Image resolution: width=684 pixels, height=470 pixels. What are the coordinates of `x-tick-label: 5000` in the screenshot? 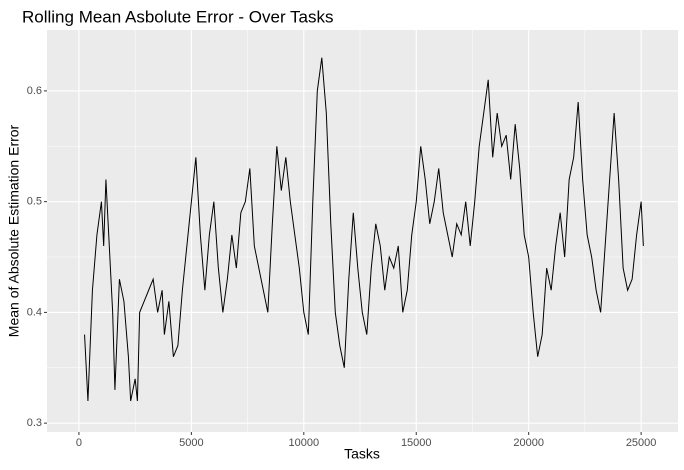 It's located at (191, 443).